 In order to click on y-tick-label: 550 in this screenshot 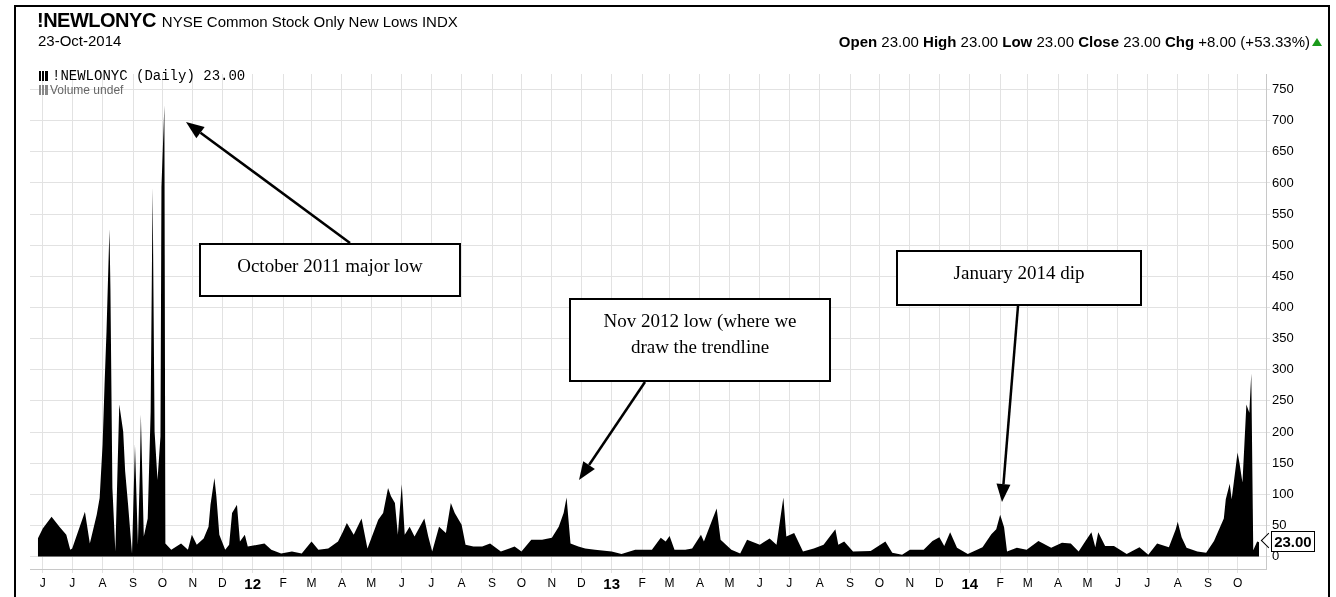, I will do `click(1283, 213)`.